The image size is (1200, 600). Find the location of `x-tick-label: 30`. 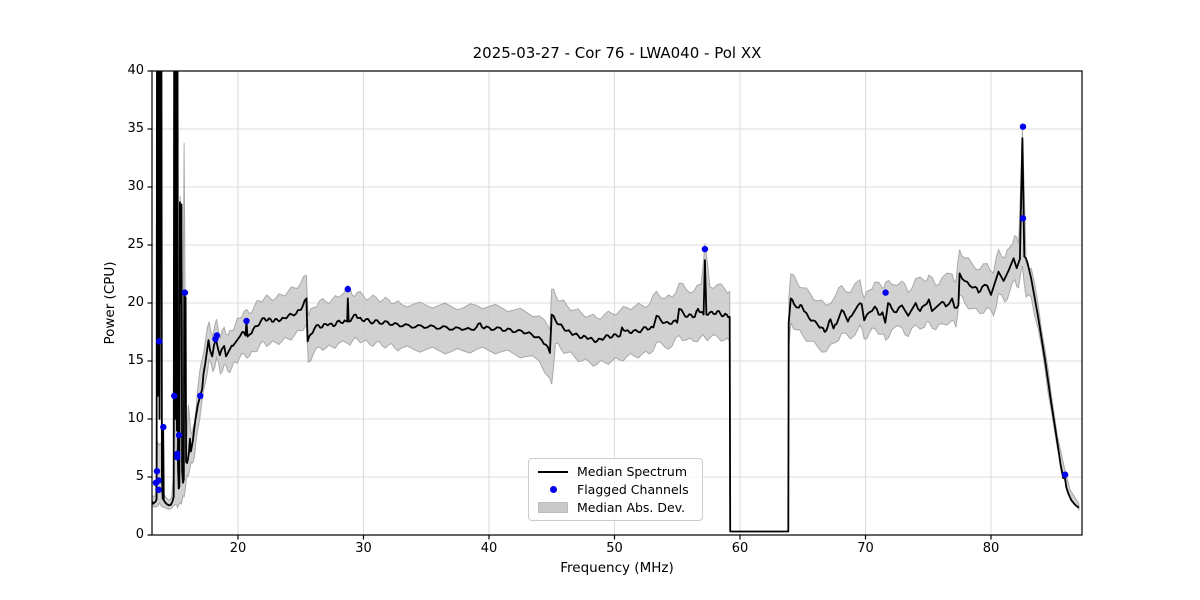

x-tick-label: 30 is located at coordinates (363, 548).